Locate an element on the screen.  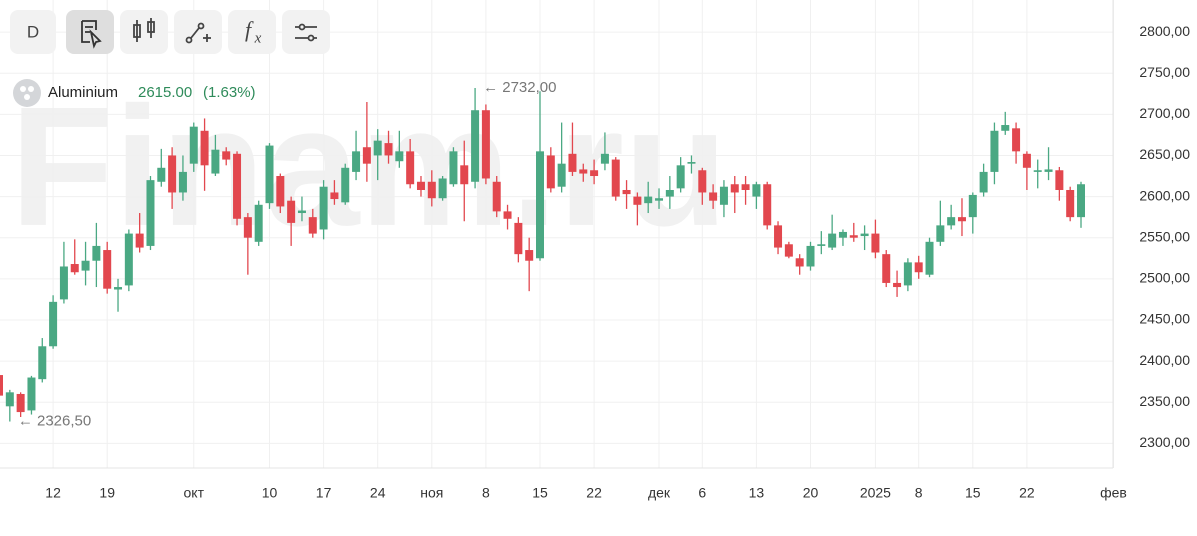
y-tick-label: 2450,00 is located at coordinates (1164, 319).